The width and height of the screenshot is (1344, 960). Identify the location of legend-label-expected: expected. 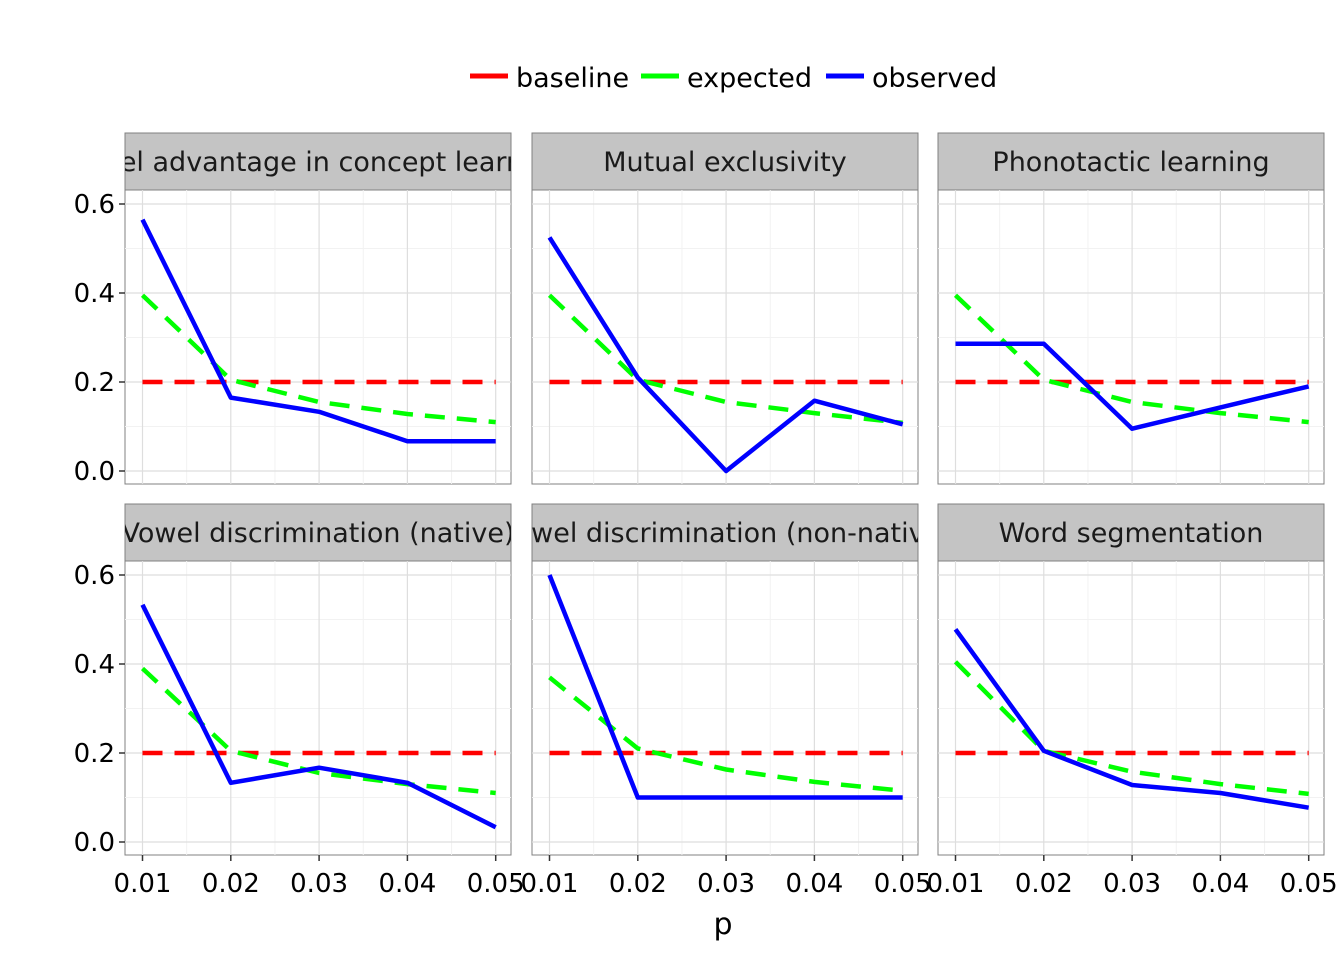
(749, 78).